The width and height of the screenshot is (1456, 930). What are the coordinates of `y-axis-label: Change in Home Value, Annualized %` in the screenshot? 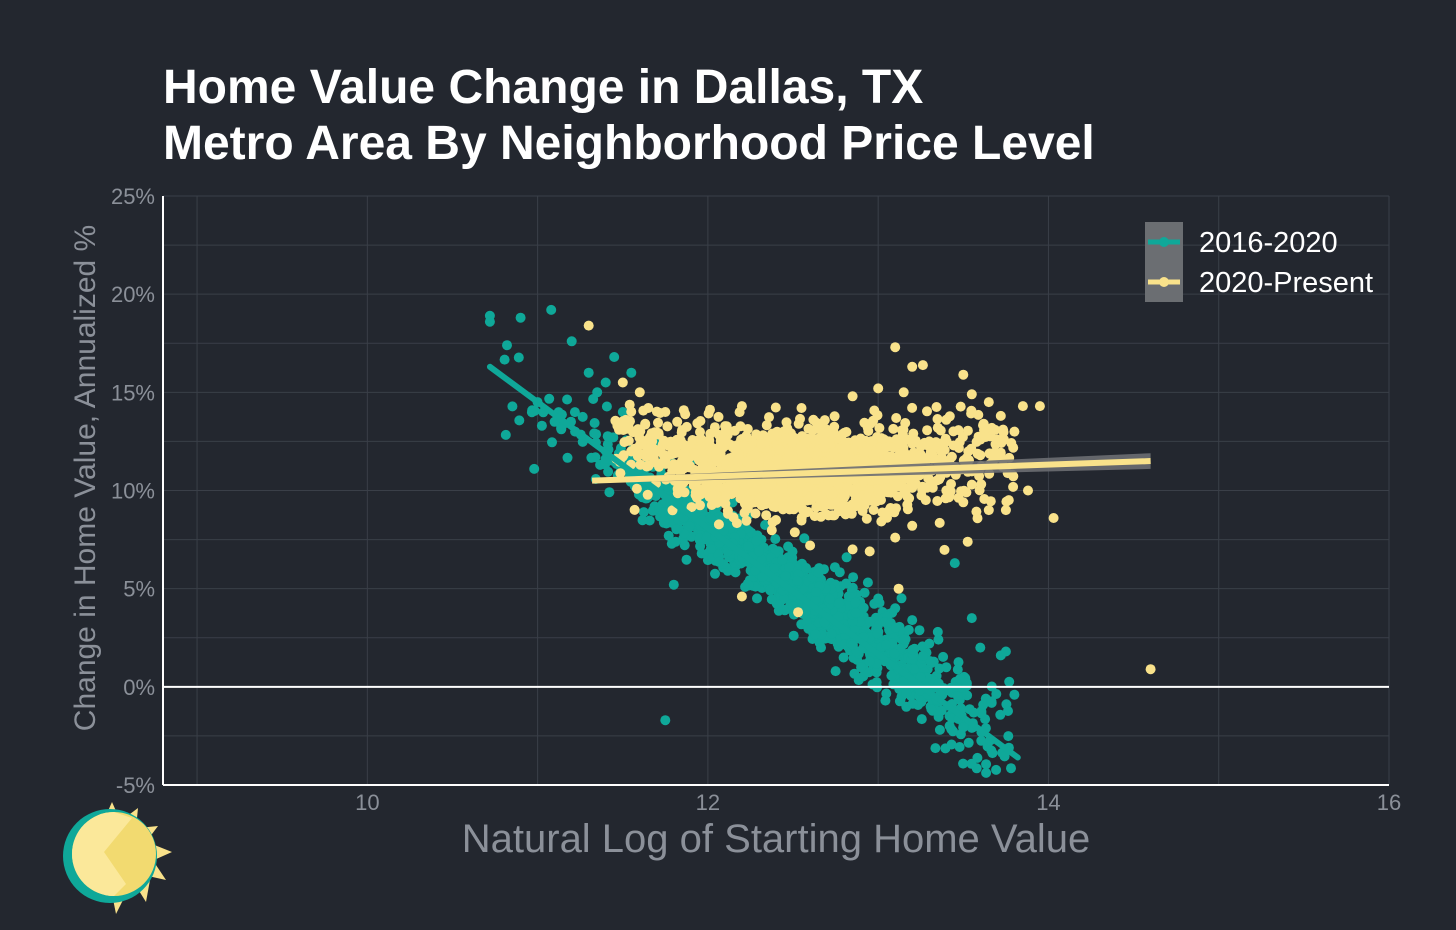 It's located at (85, 478).